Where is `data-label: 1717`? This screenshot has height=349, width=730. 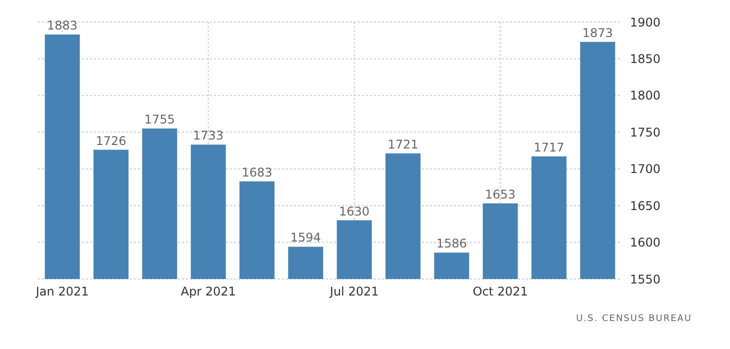
data-label: 1717 is located at coordinates (549, 147).